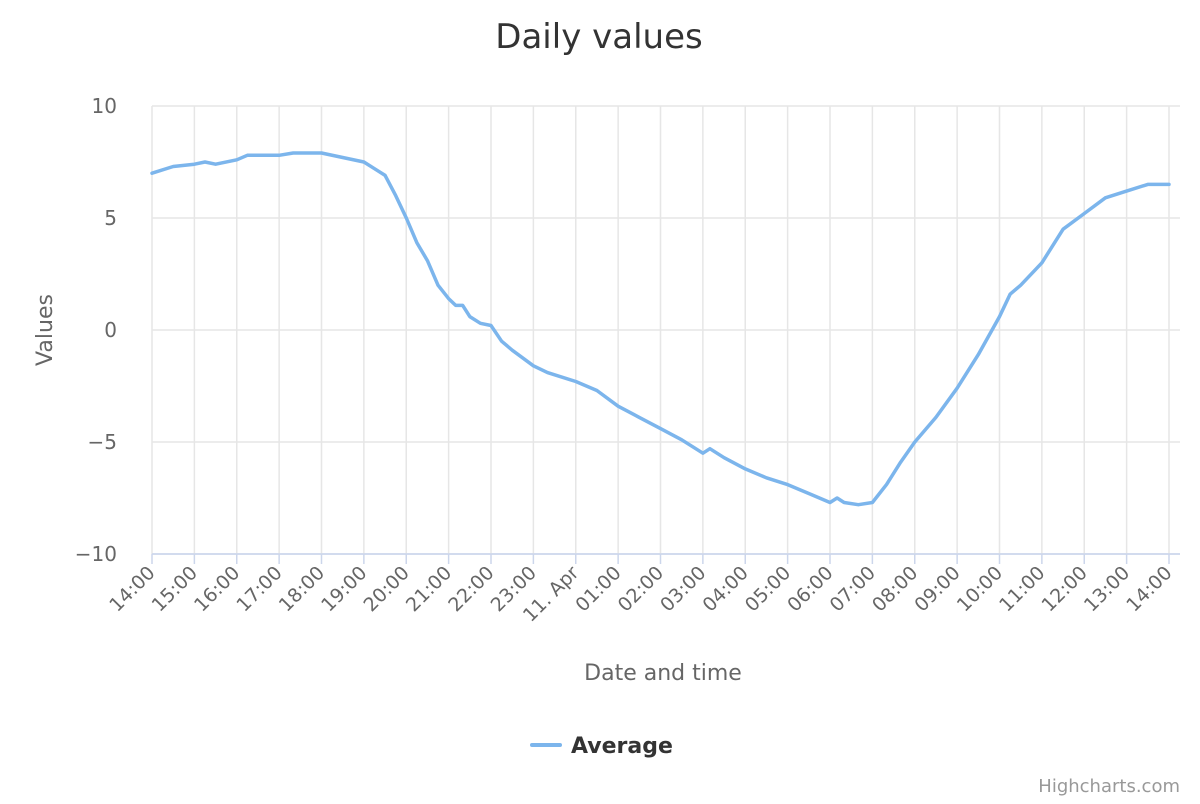 This screenshot has width=1200, height=804. What do you see at coordinates (683, 589) in the screenshot?
I see `x-tick-label: 03:00` at bounding box center [683, 589].